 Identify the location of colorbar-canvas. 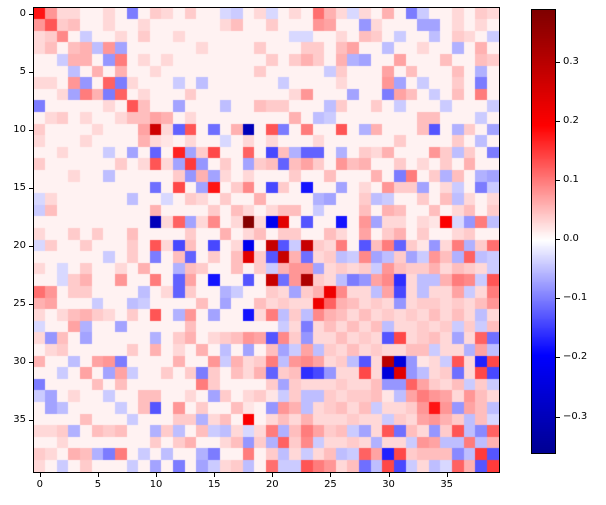
(543, 231).